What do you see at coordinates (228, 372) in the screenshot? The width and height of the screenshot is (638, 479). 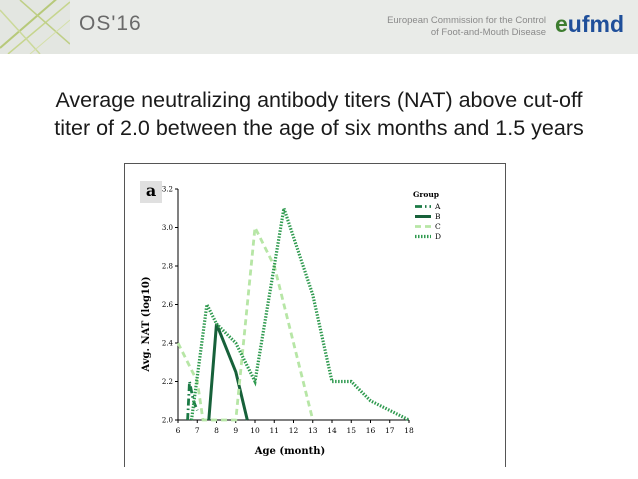 I see `series-line-b` at bounding box center [228, 372].